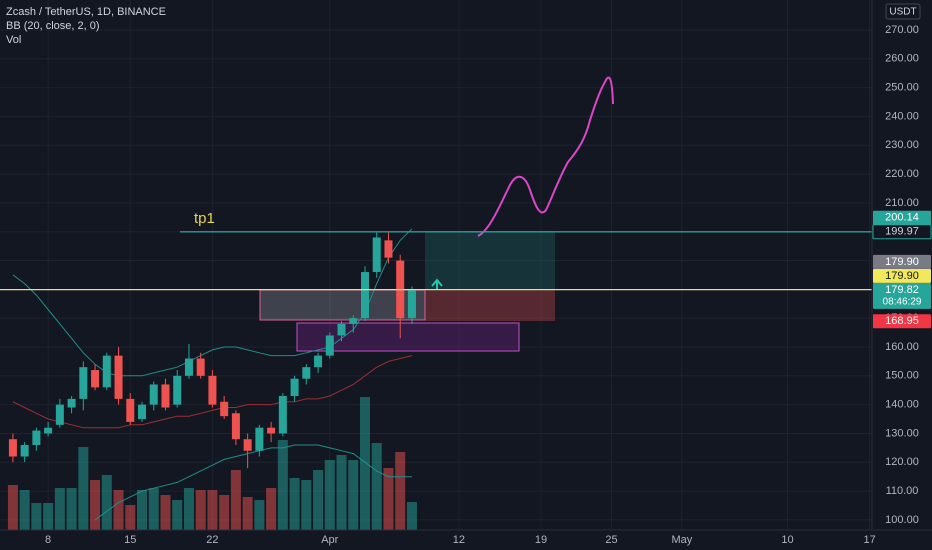 Image resolution: width=932 pixels, height=550 pixels. What do you see at coordinates (902, 290) in the screenshot?
I see `price-label: 179.82` at bounding box center [902, 290].